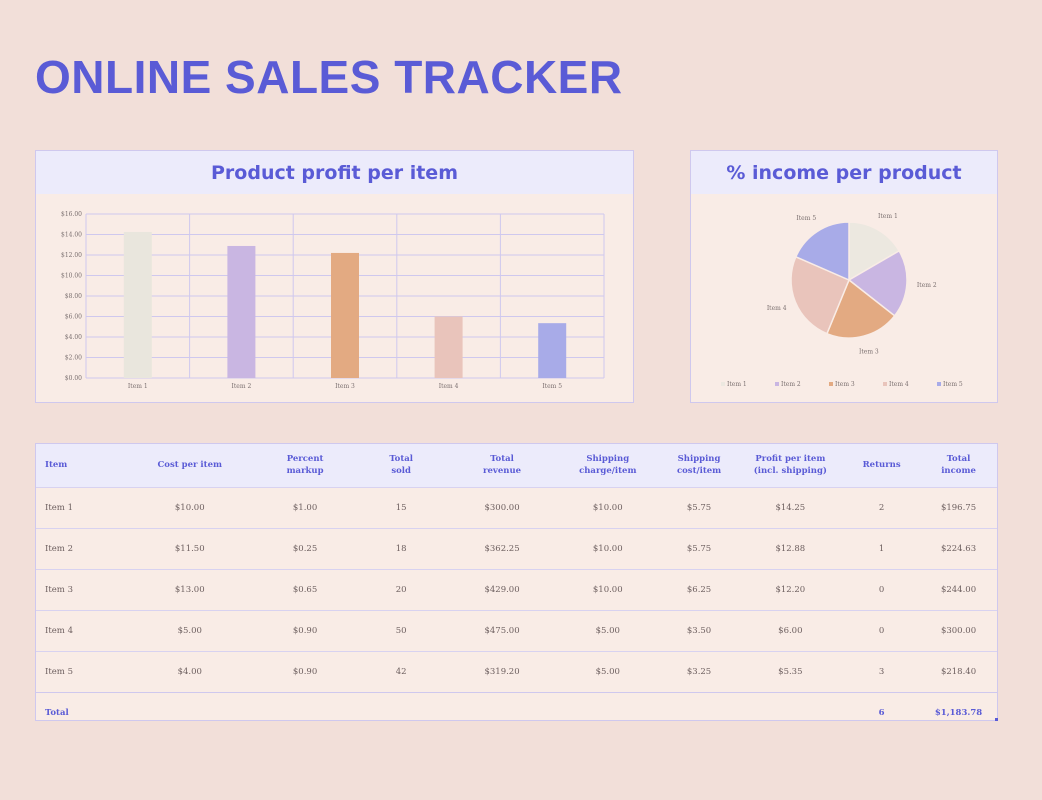  What do you see at coordinates (899, 384) in the screenshot?
I see `legend-label: Item 4` at bounding box center [899, 384].